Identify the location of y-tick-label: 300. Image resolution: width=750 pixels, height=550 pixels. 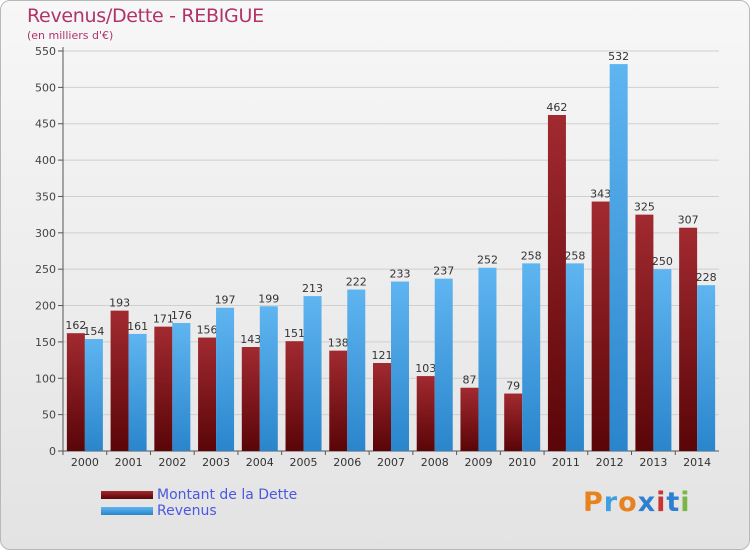
(45, 233).